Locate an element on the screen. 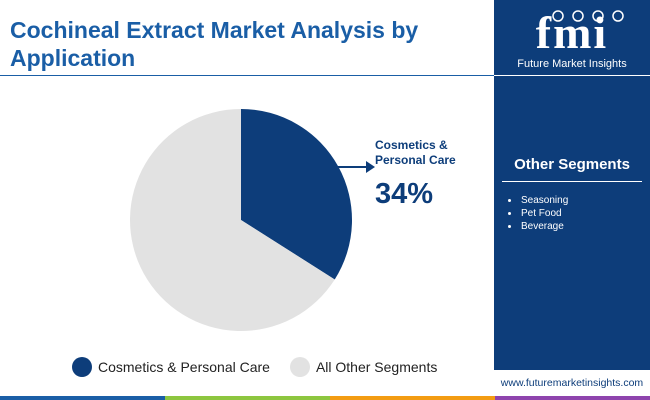 The image size is (650, 400). legend-label-other: All Other Segments is located at coordinates (376, 367).